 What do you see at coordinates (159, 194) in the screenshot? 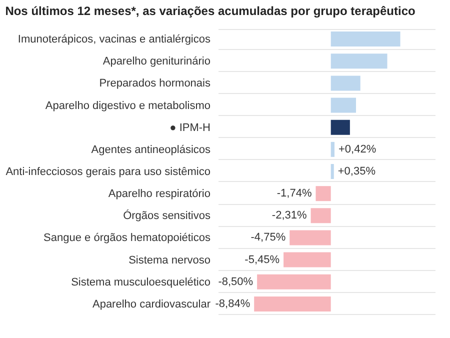
I see `y-tick-label: Aparelho respiratório` at bounding box center [159, 194].